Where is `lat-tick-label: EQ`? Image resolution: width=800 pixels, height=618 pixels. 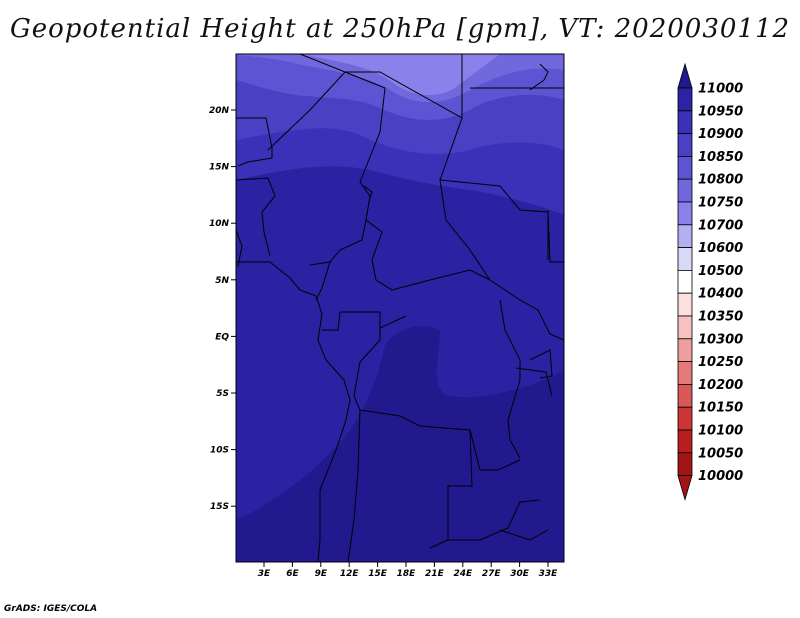 lat-tick-label: EQ is located at coordinates (222, 337).